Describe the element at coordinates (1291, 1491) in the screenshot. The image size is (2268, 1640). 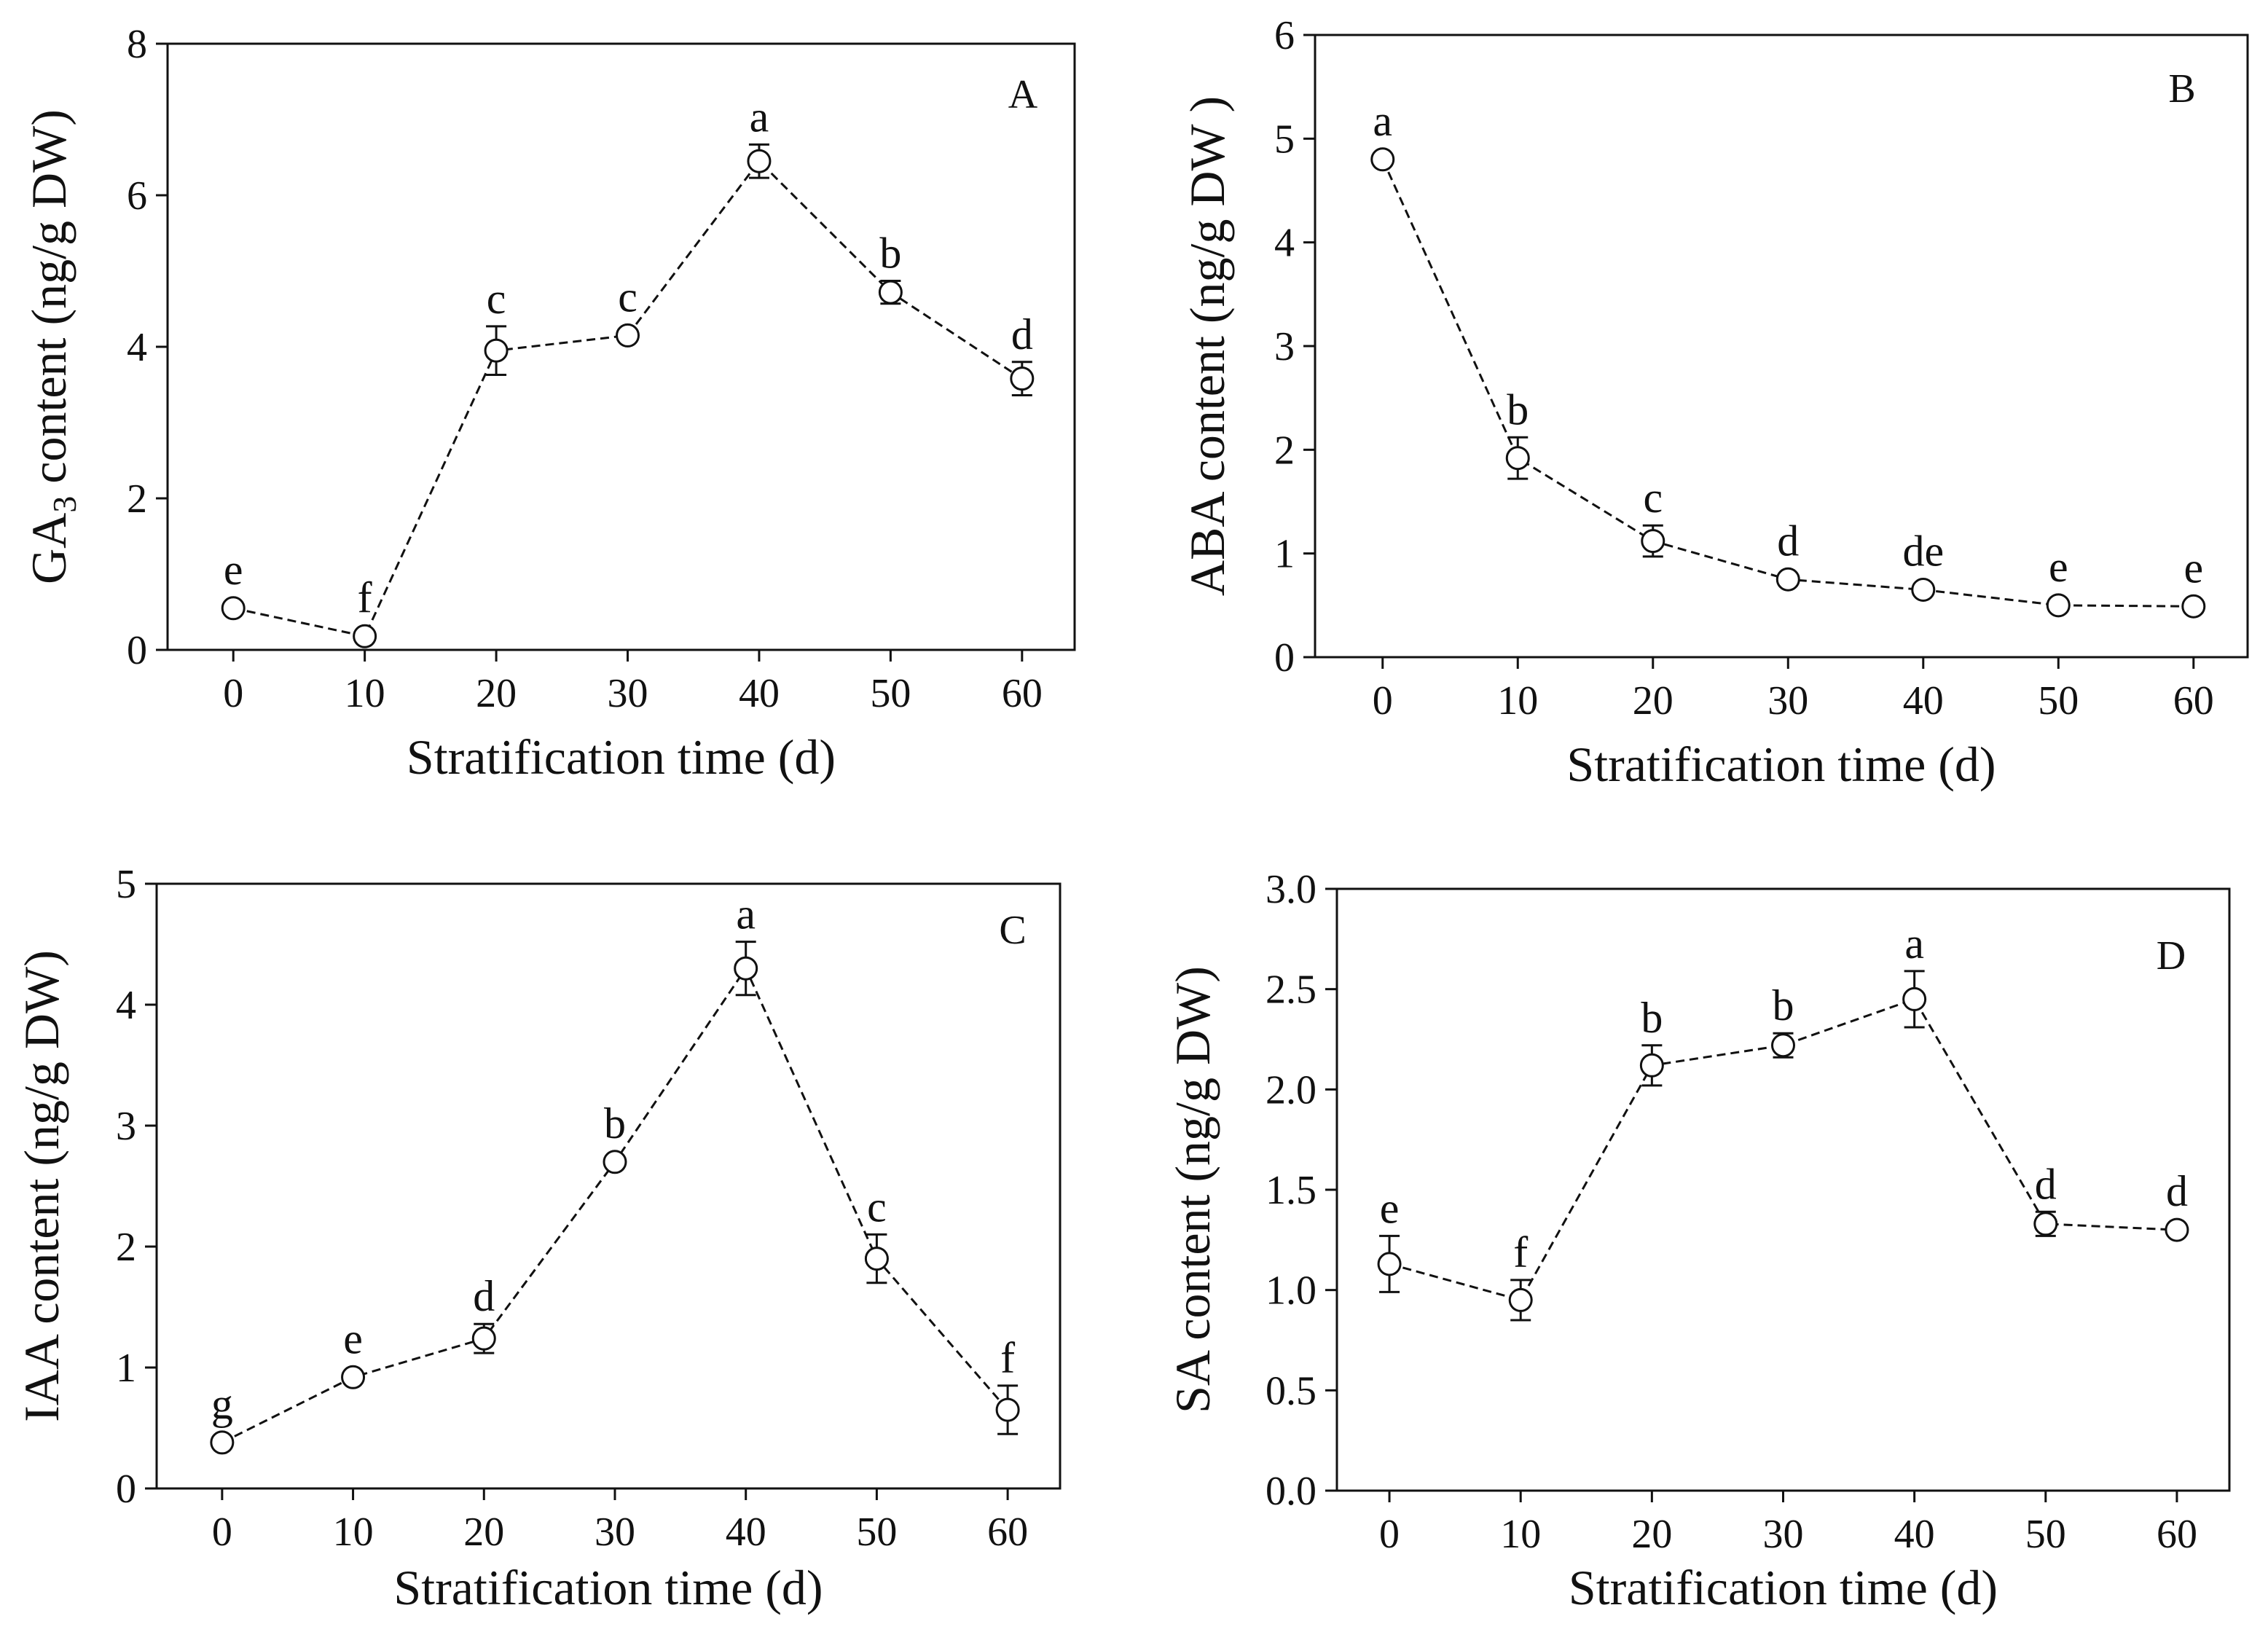
I see `y-tick-label: 0.0` at that location.